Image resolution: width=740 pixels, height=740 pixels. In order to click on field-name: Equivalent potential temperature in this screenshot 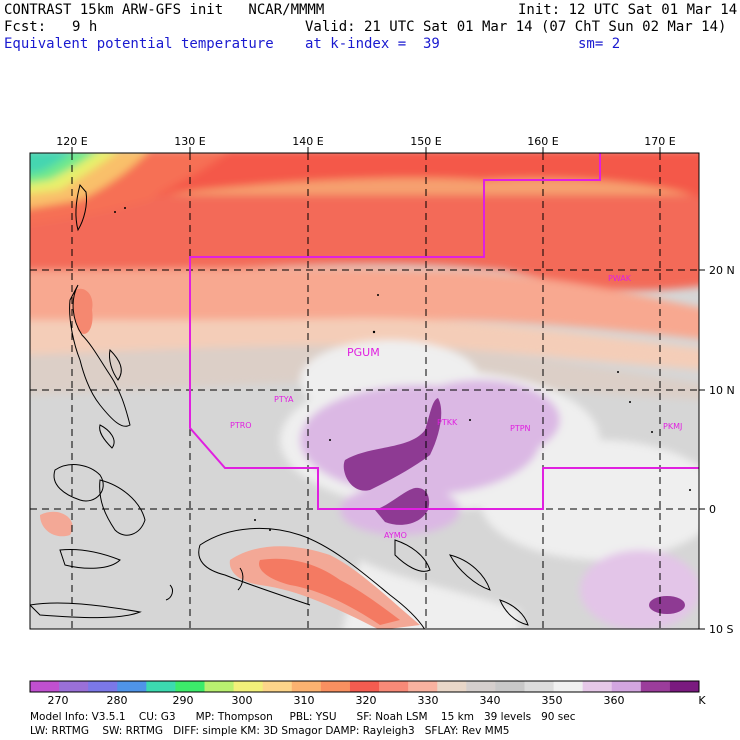, I will do `click(139, 44)`.